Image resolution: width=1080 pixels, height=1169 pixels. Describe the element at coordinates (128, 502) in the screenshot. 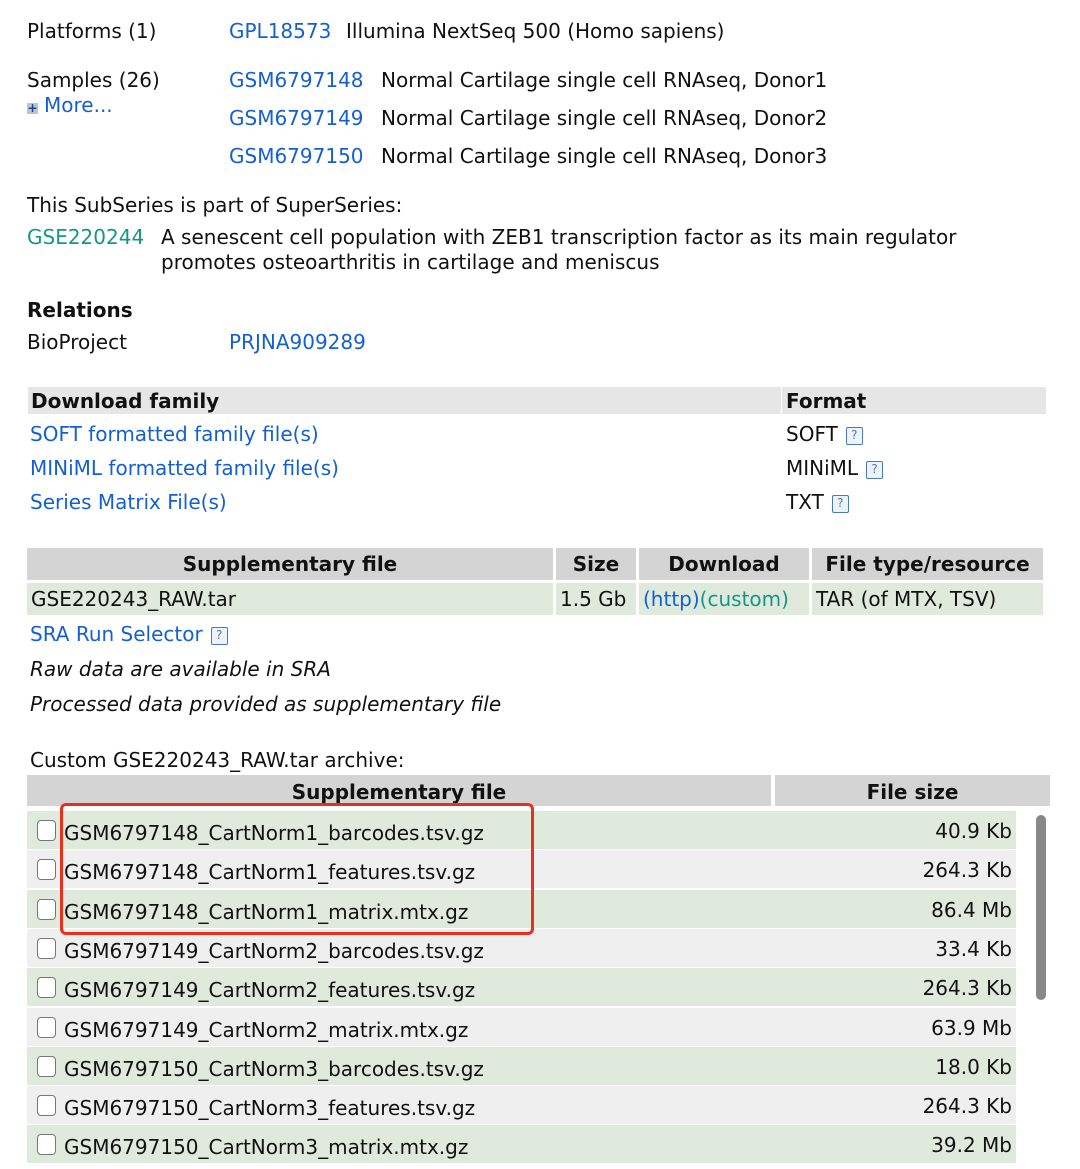

I see `family-download-link: Series Matrix File(s)` at that location.